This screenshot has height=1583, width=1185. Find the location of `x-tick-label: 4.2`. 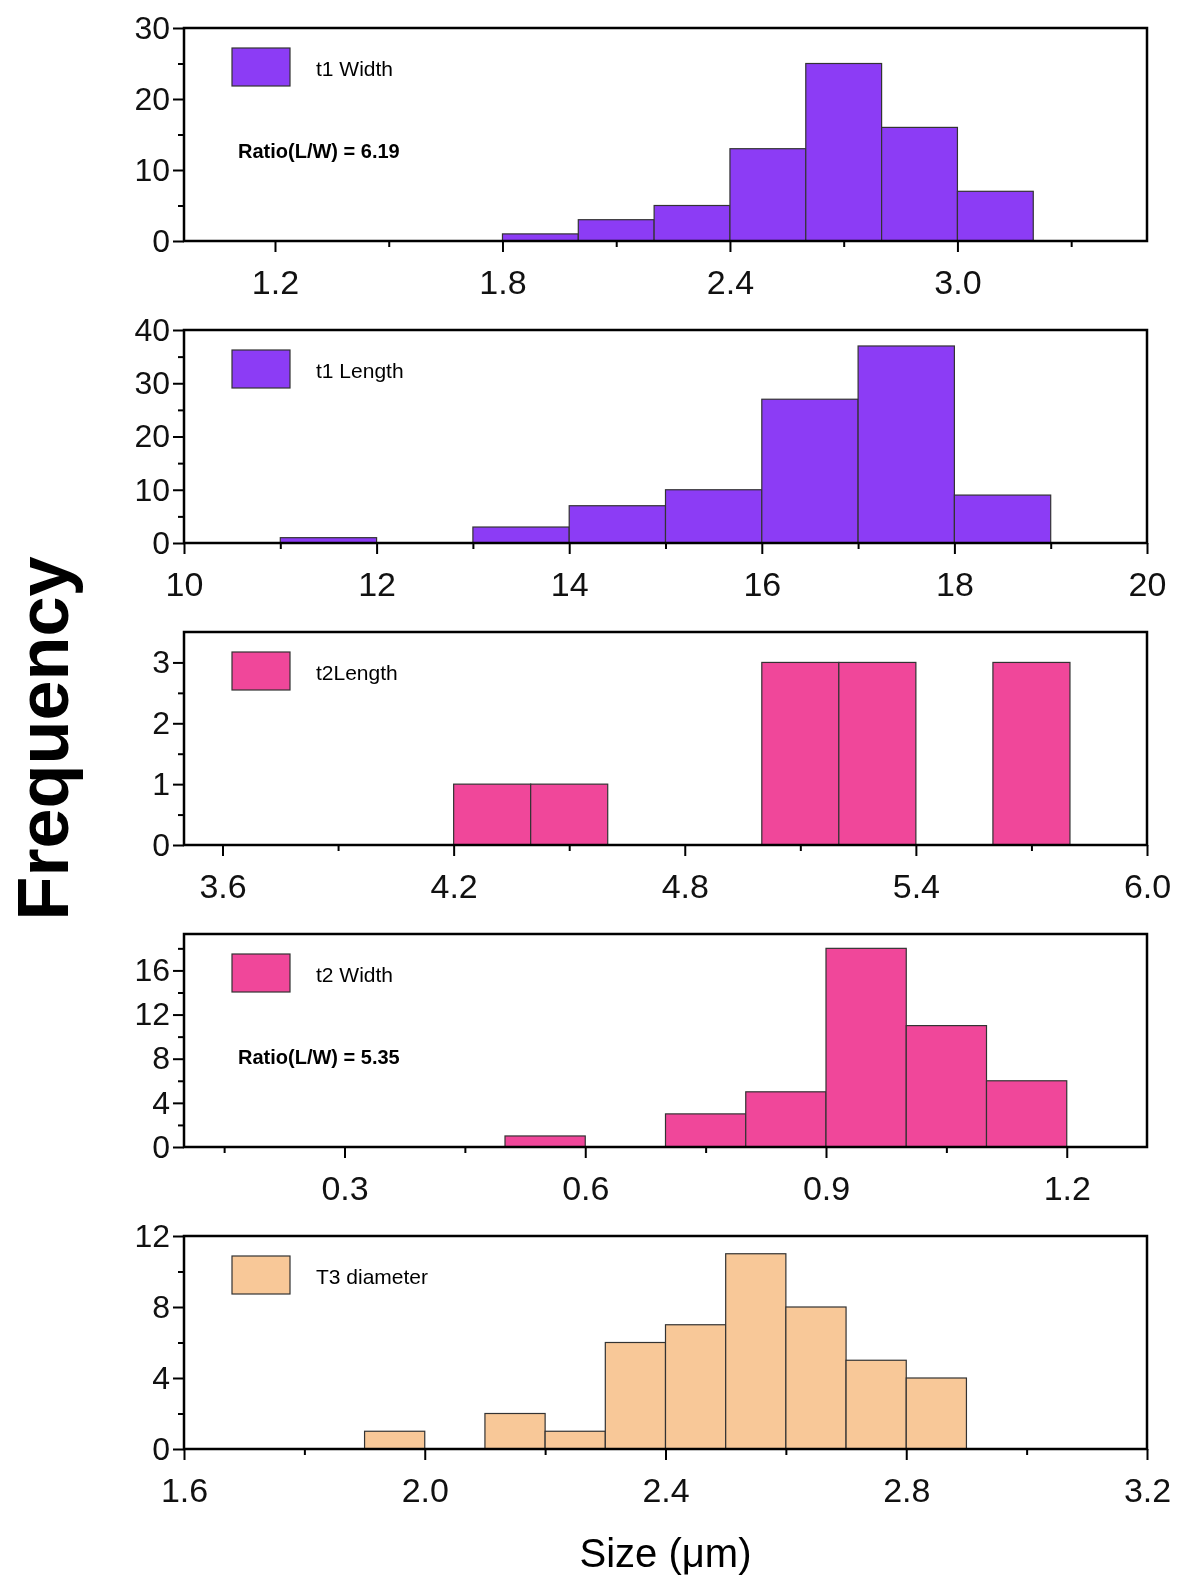

x-tick-label: 4.2 is located at coordinates (454, 886).